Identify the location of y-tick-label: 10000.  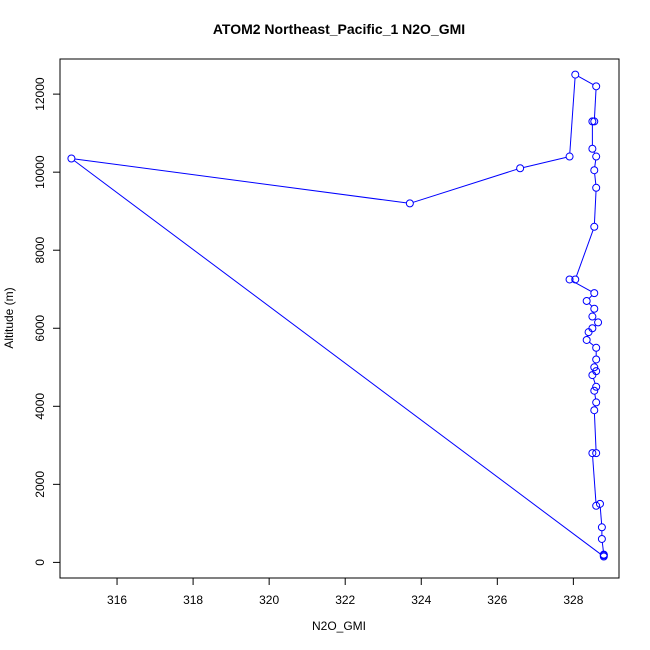
(40, 172).